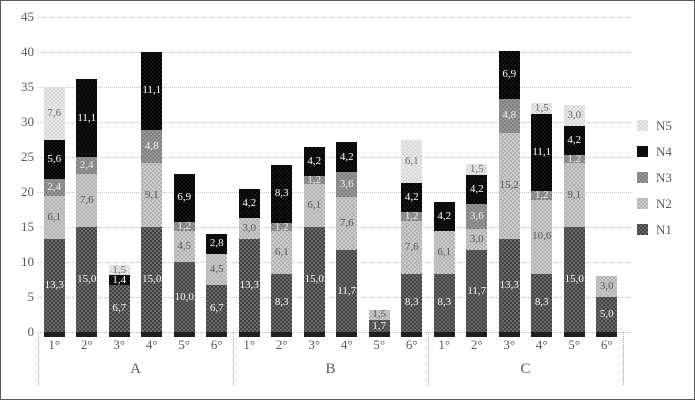 Image resolution: width=695 pixels, height=400 pixels. What do you see at coordinates (642, 177) in the screenshot?
I see `legend-swatch-N3` at bounding box center [642, 177].